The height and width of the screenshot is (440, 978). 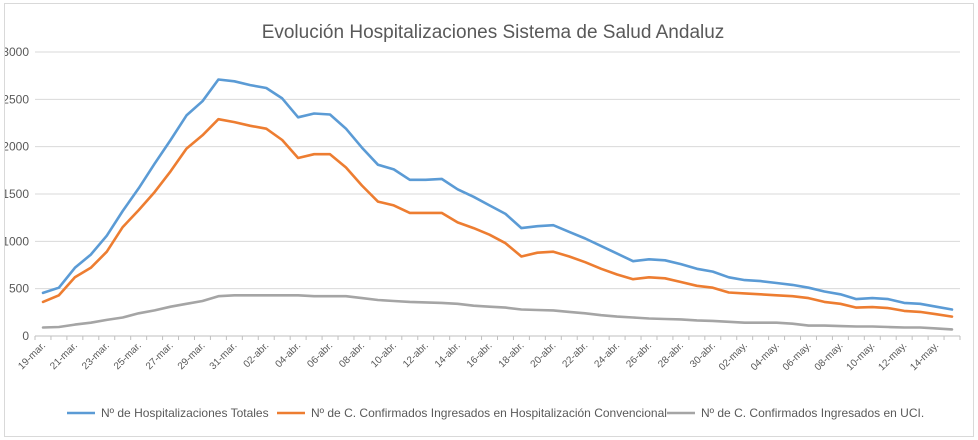 What do you see at coordinates (128, 356) in the screenshot?
I see `x-tick-label: 25-mar.` at bounding box center [128, 356].